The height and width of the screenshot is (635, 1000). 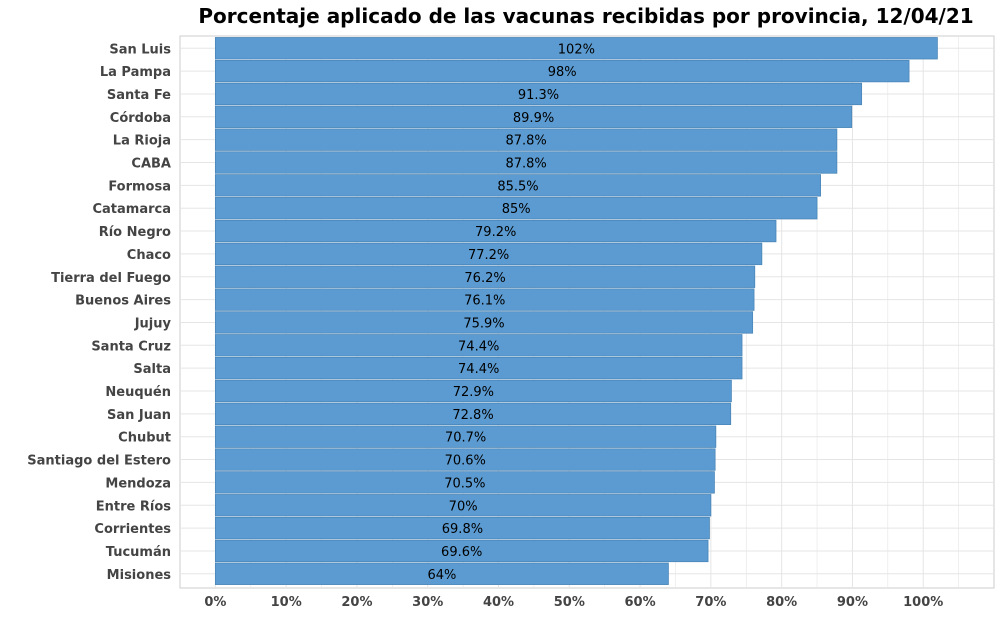 I want to click on y-tick-label: Tucumán, so click(x=138, y=552).